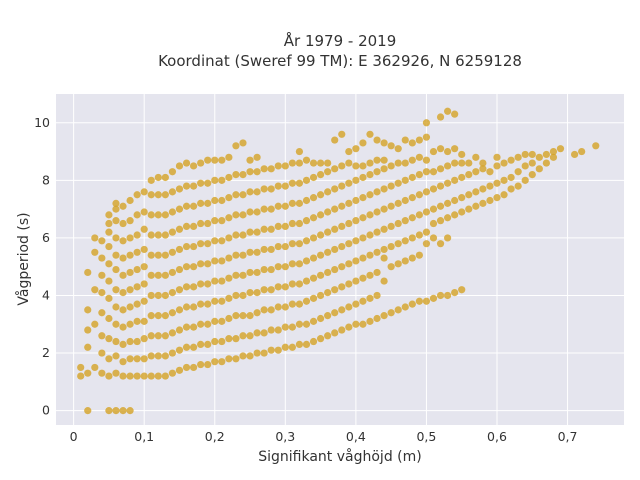 The width and height of the screenshot is (640, 480). Describe the element at coordinates (23, 258) in the screenshot. I see `y-axis-label: Vågperiod (s)` at that location.